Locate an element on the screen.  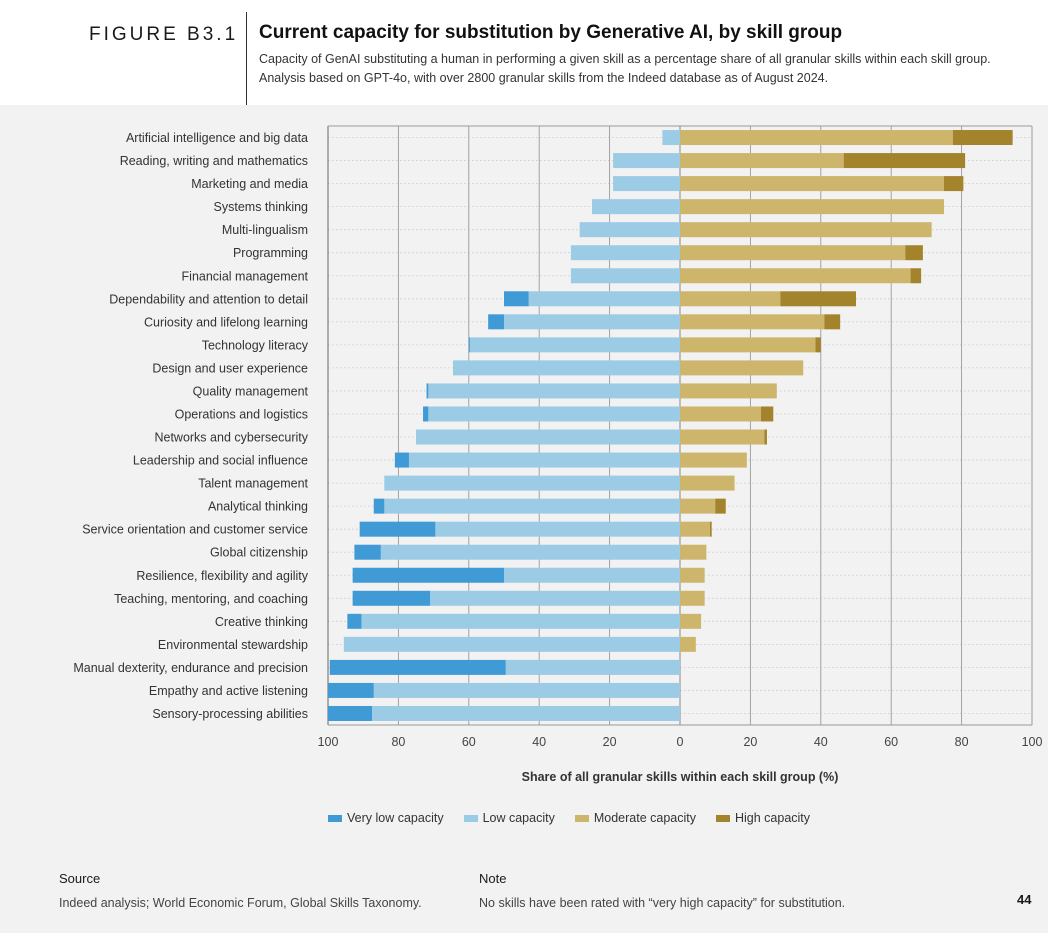
legend-swatch-very-low is located at coordinates (335, 818).